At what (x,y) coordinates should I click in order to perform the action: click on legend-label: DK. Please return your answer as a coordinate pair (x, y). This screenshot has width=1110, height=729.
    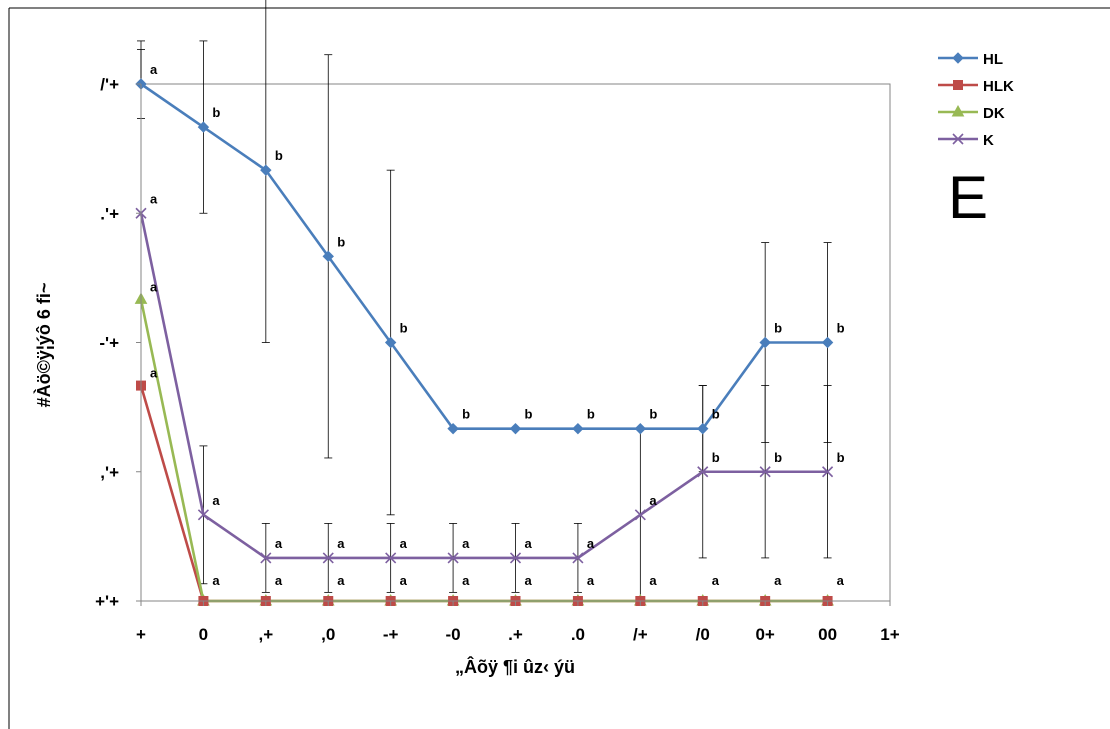
    Looking at the image, I should click on (994, 113).